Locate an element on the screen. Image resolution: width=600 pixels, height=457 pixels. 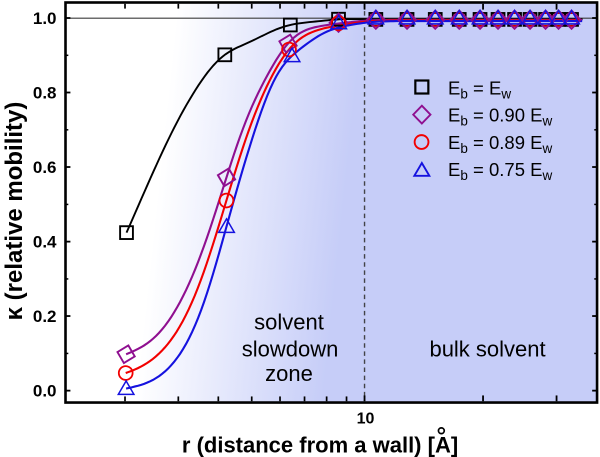
svg-text: 0.4 is located at coordinates (45, 242).